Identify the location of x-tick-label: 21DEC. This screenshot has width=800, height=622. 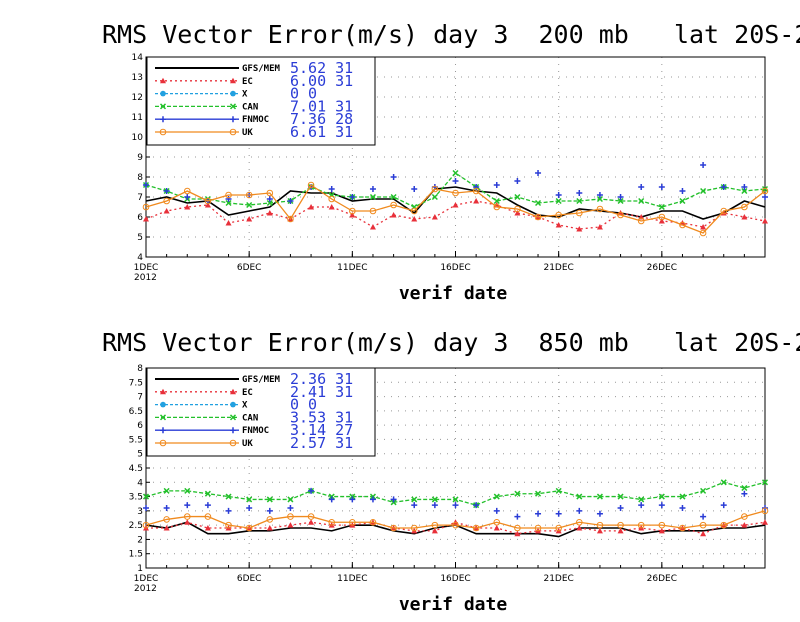
(558, 579).